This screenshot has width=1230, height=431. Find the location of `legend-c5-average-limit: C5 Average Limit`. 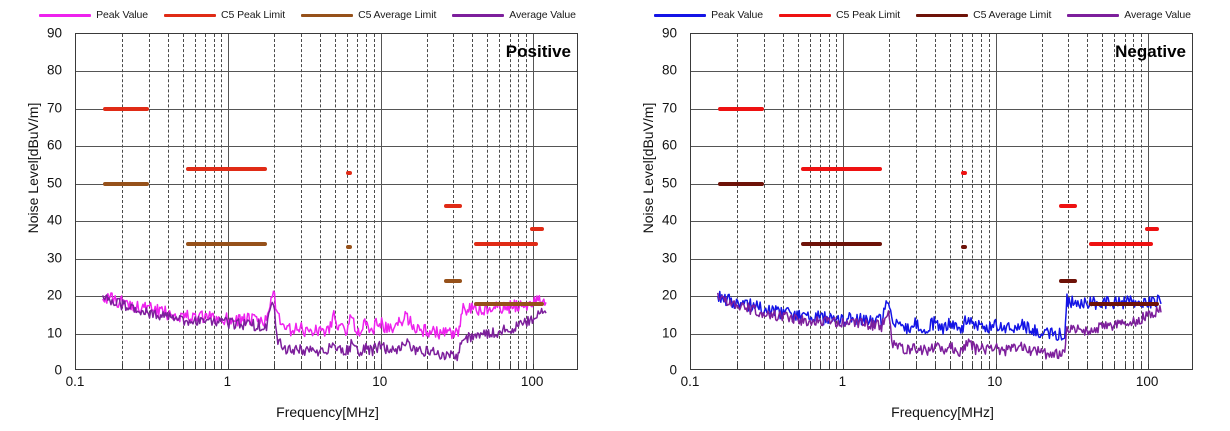

legend-c5-average-limit: C5 Average Limit is located at coordinates (983, 15).